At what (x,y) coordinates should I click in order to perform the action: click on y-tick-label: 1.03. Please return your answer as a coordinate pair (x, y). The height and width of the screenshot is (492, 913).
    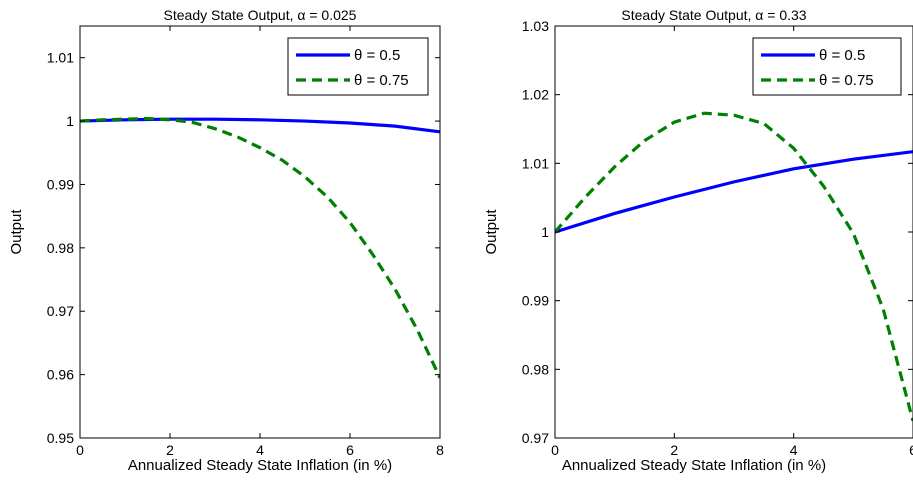
    Looking at the image, I should click on (535, 26).